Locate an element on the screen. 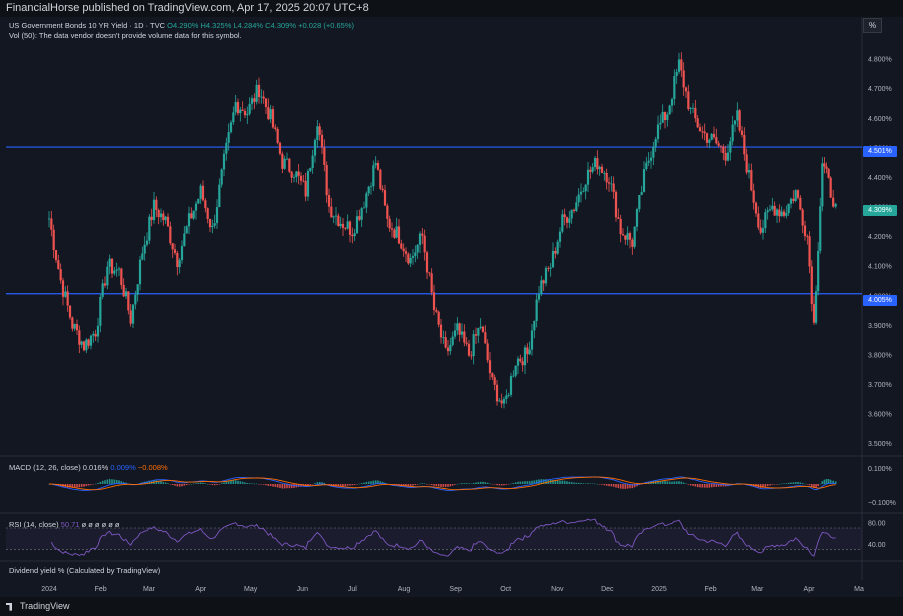  y-tick-label: 4.800% is located at coordinates (880, 60).